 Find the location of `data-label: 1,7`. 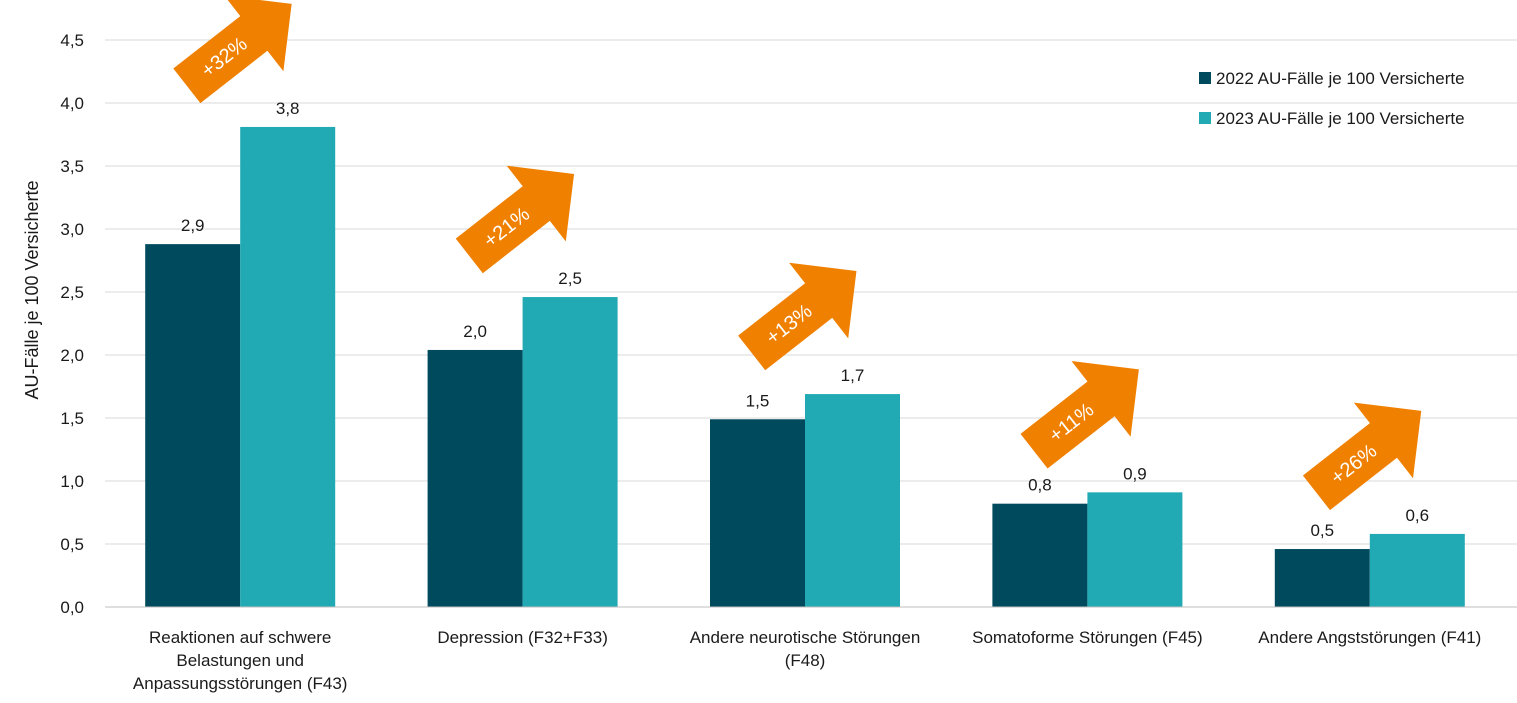

data-label: 1,7 is located at coordinates (853, 375).